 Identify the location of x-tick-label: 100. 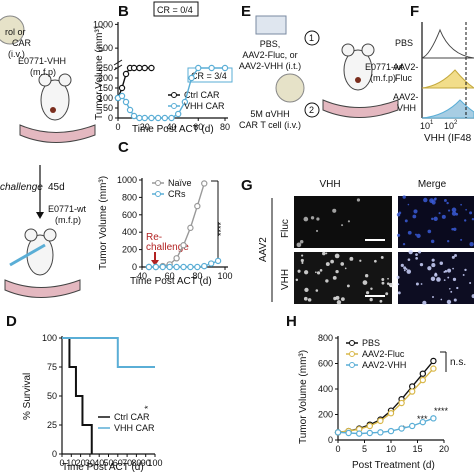
(224, 276).